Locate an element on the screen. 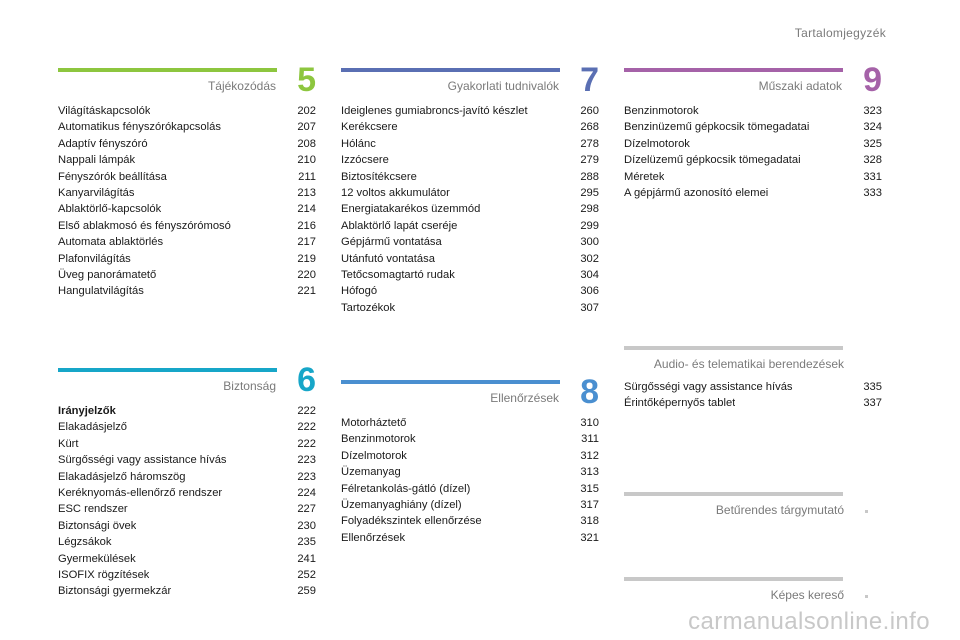 This screenshot has height=640, width=960. list-item: Sürgősségi vagy assistance hívás 335 is located at coordinates (753, 387).